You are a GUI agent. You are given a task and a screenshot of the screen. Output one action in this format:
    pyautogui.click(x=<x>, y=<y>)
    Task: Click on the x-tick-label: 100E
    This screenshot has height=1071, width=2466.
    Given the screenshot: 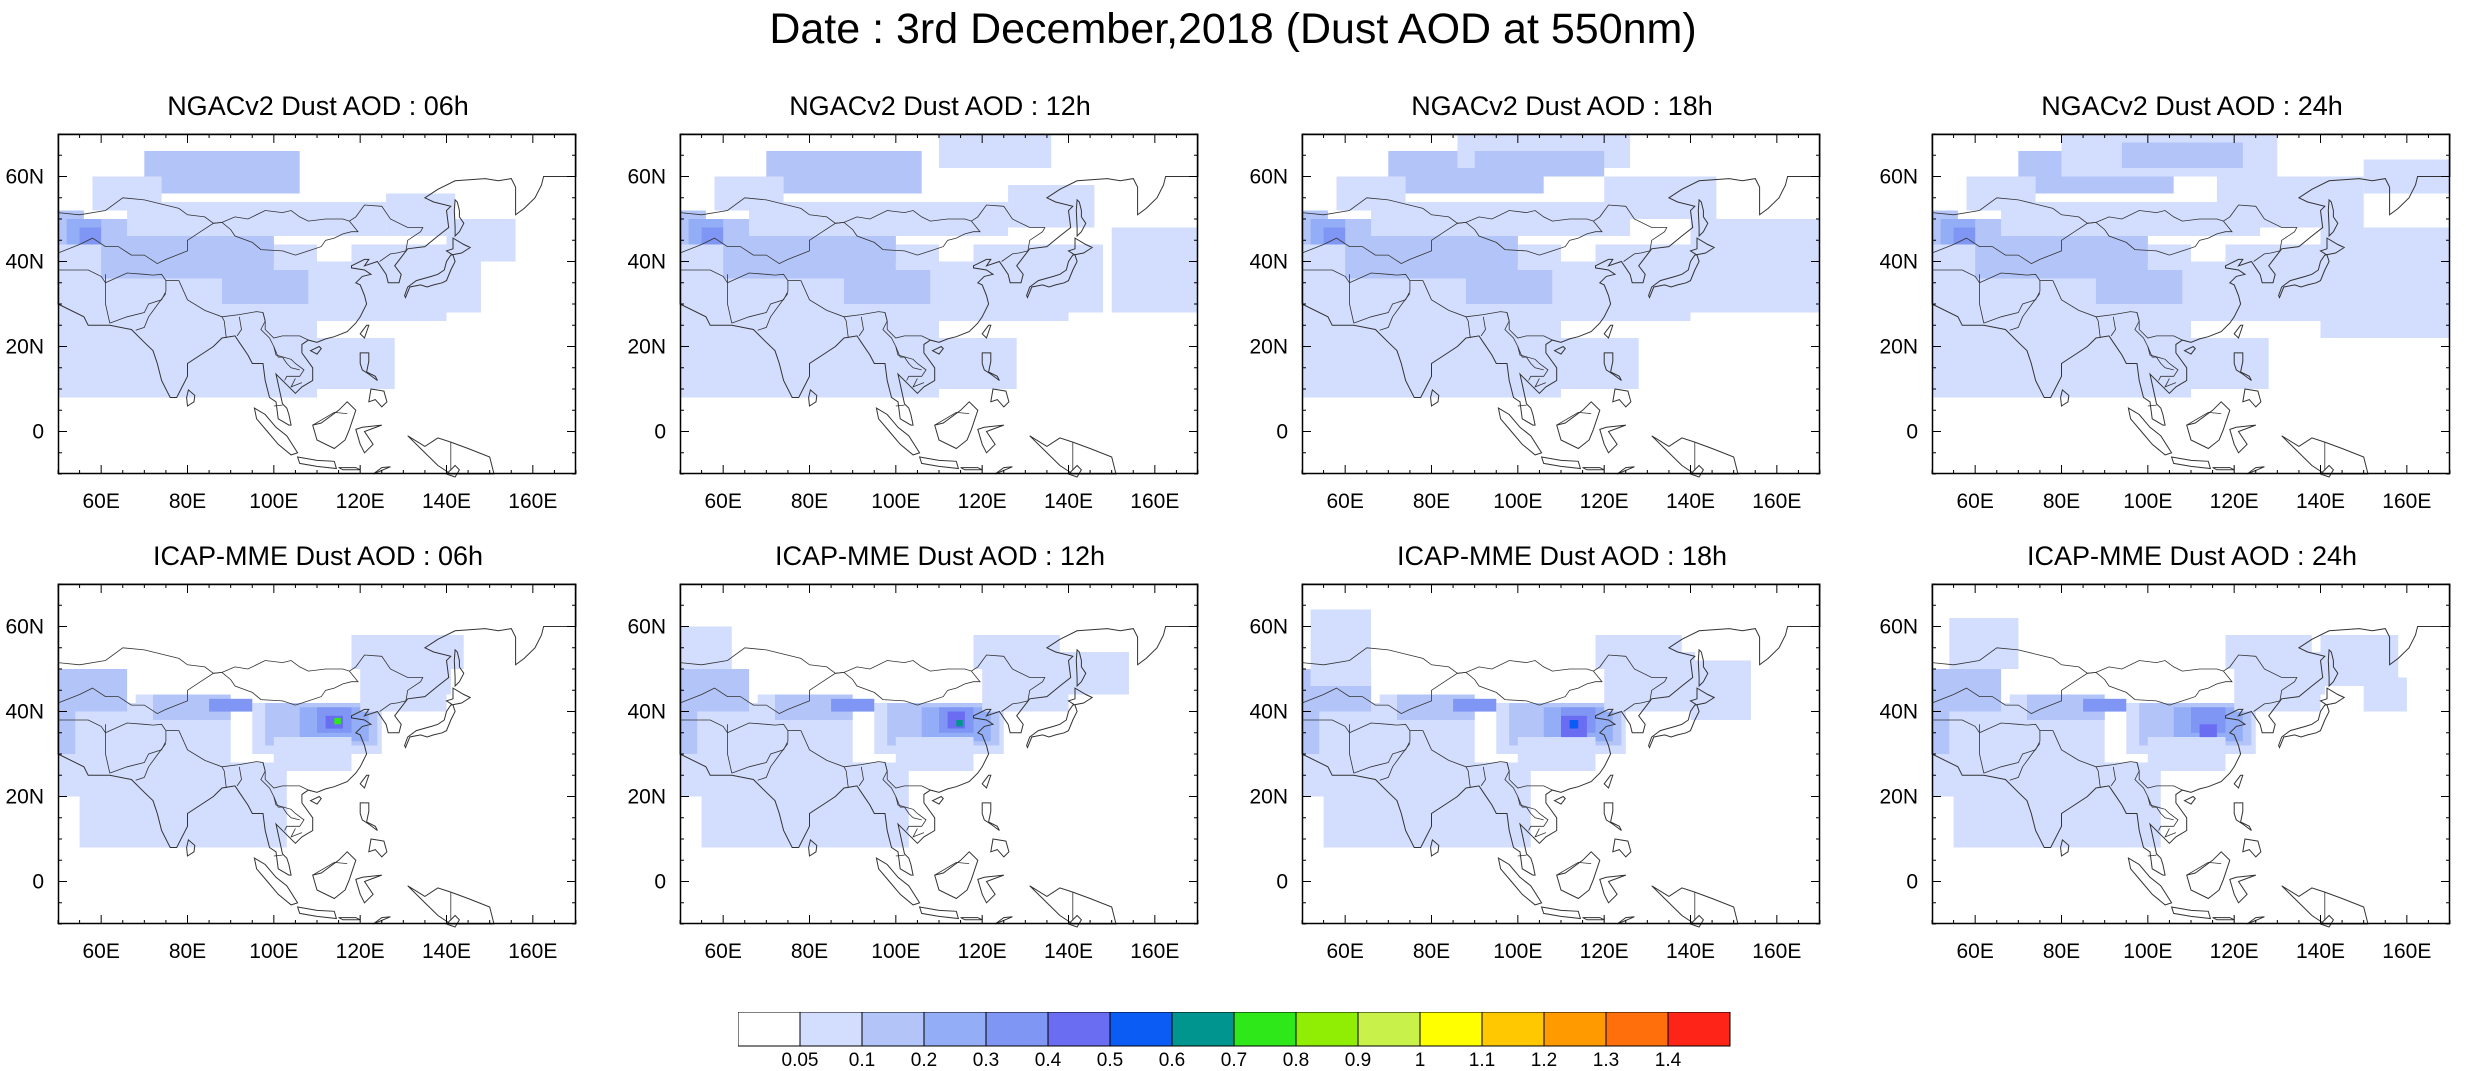 What is the action you would take?
    pyautogui.click(x=2147, y=951)
    